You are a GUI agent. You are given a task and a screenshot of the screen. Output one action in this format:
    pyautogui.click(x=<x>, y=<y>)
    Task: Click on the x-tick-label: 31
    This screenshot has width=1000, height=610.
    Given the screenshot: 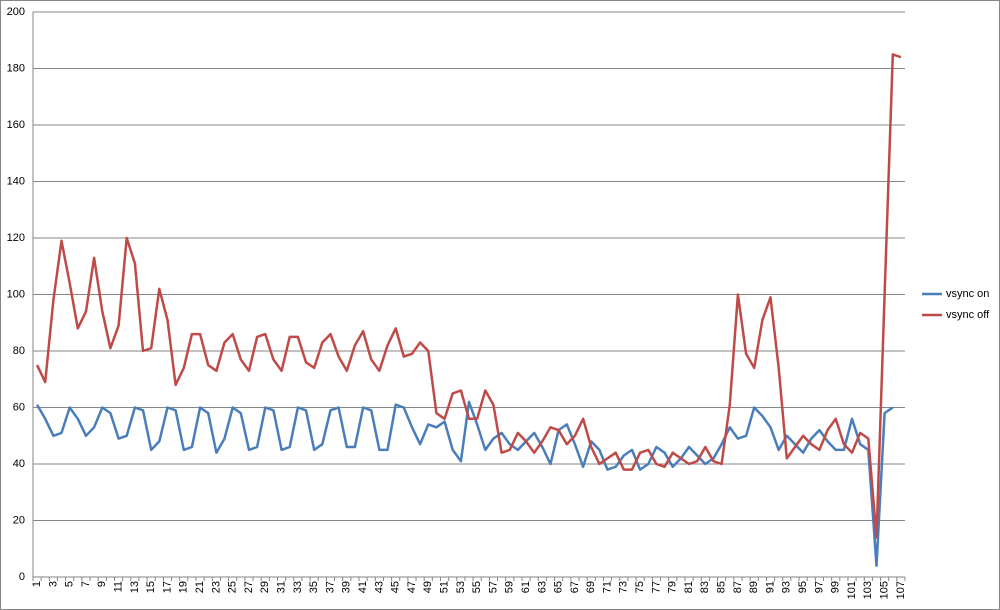 What is the action you would take?
    pyautogui.click(x=281, y=587)
    